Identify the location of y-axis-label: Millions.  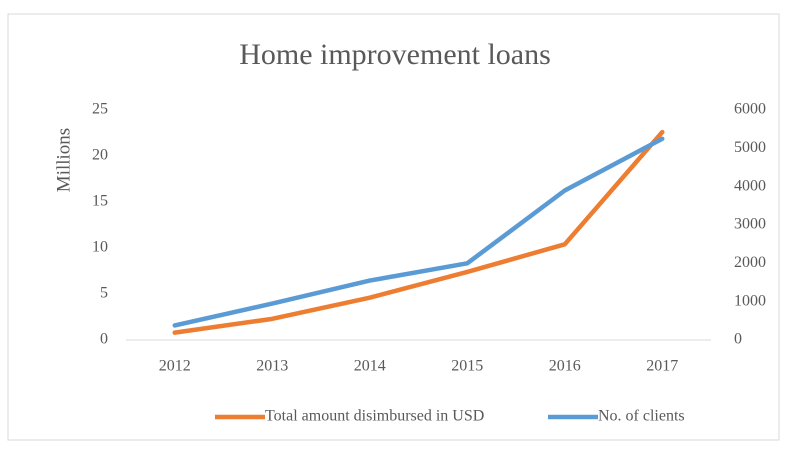
(63, 160).